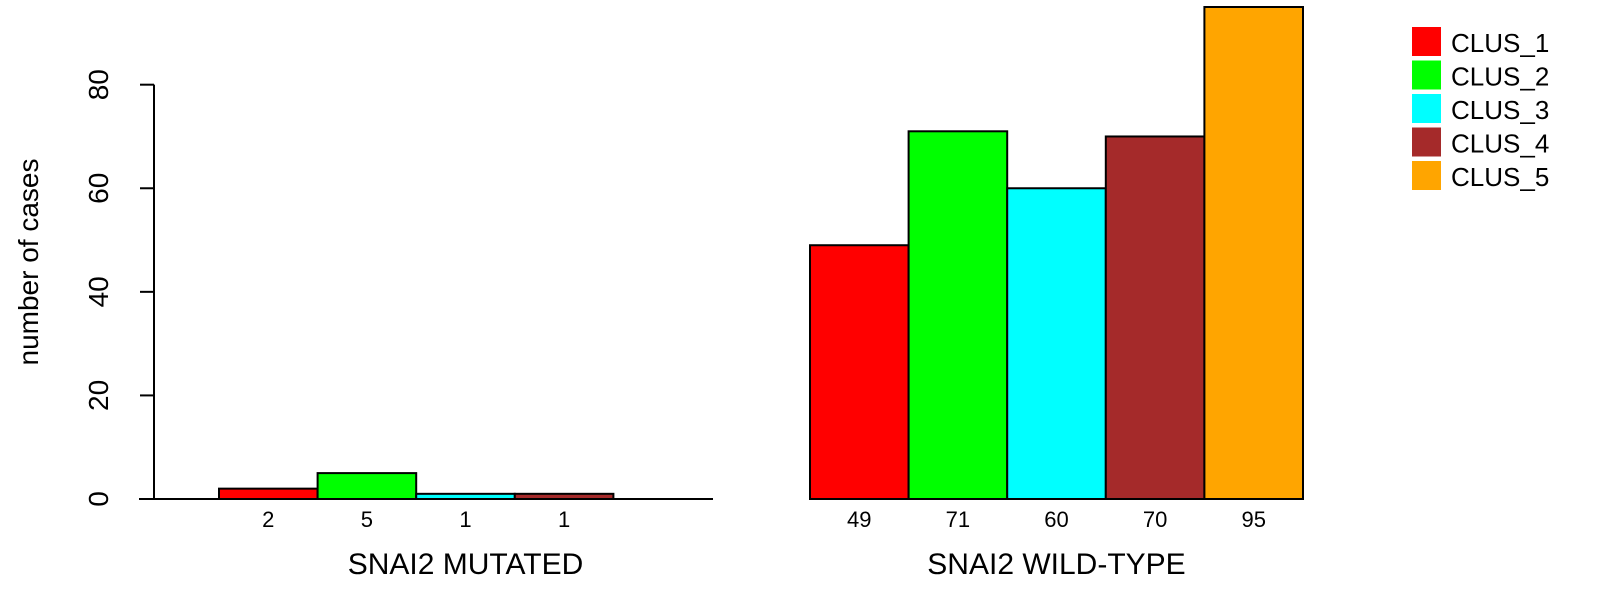 This screenshot has height=598, width=1610. I want to click on legend-entry: CLUS_4, so click(1500, 144).